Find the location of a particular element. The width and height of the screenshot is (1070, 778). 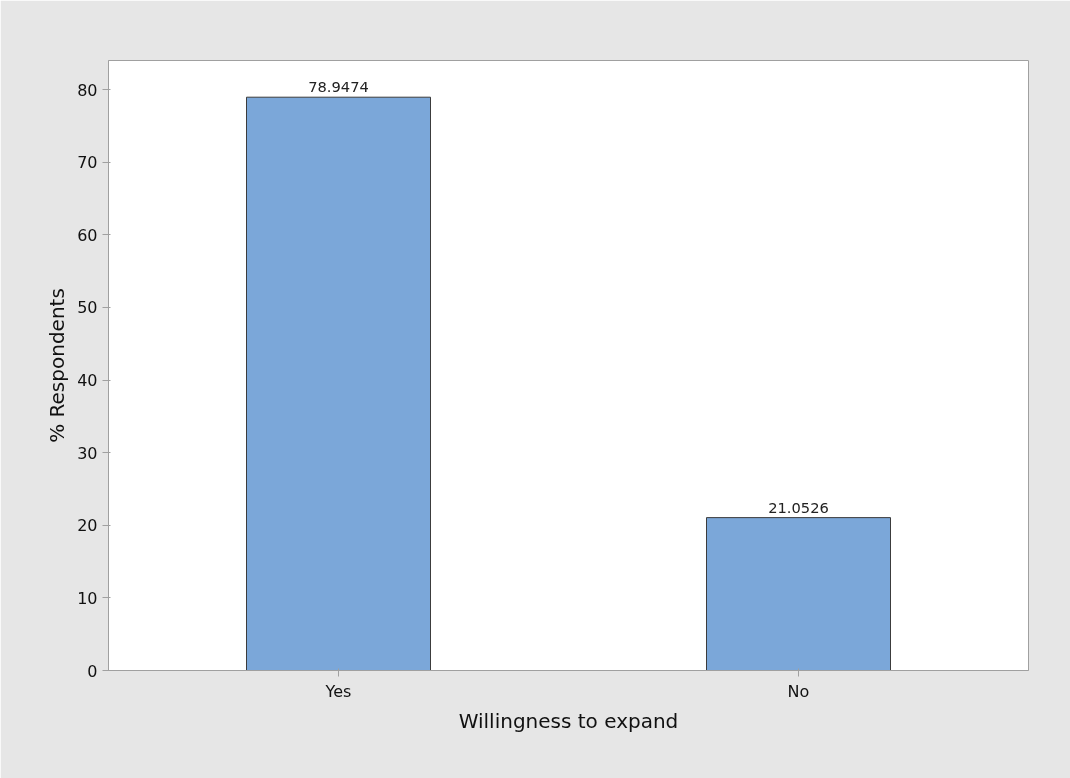

x-tick-label: No is located at coordinates (798, 691).